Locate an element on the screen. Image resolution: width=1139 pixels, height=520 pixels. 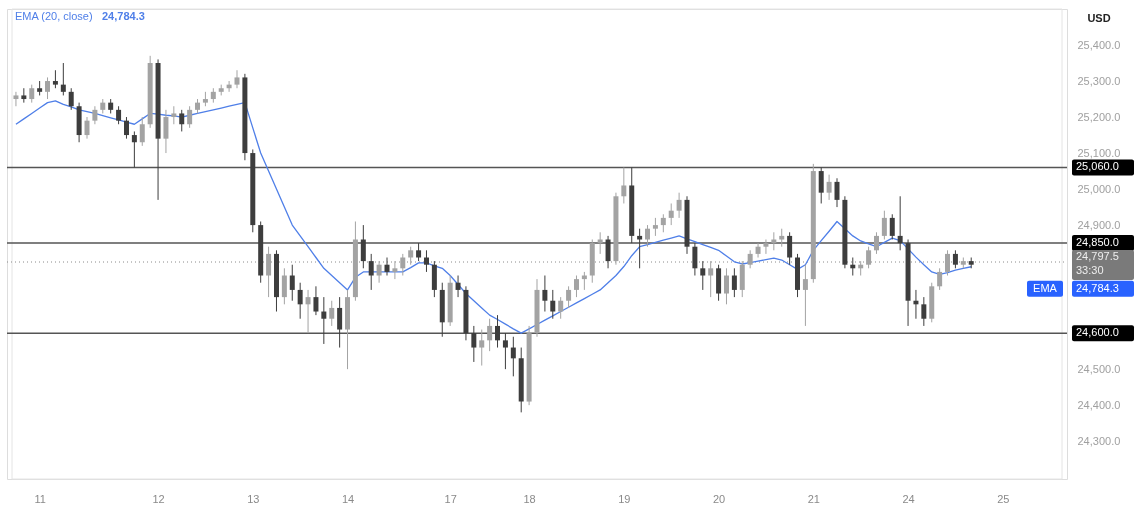
y-tick-label: 25,200.0 is located at coordinates (1099, 116).